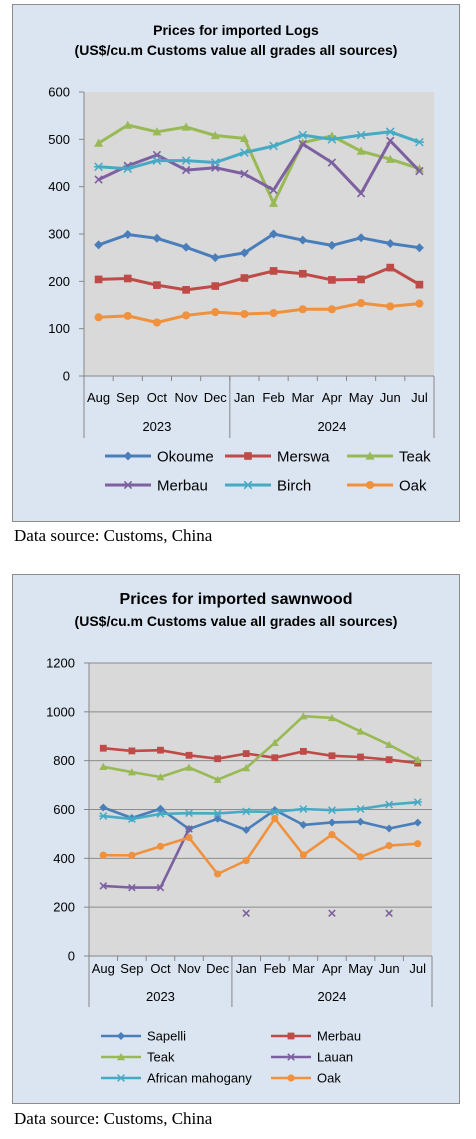  Describe the element at coordinates (415, 456) in the screenshot. I see `logs-legend-teak-label: Teak` at that location.